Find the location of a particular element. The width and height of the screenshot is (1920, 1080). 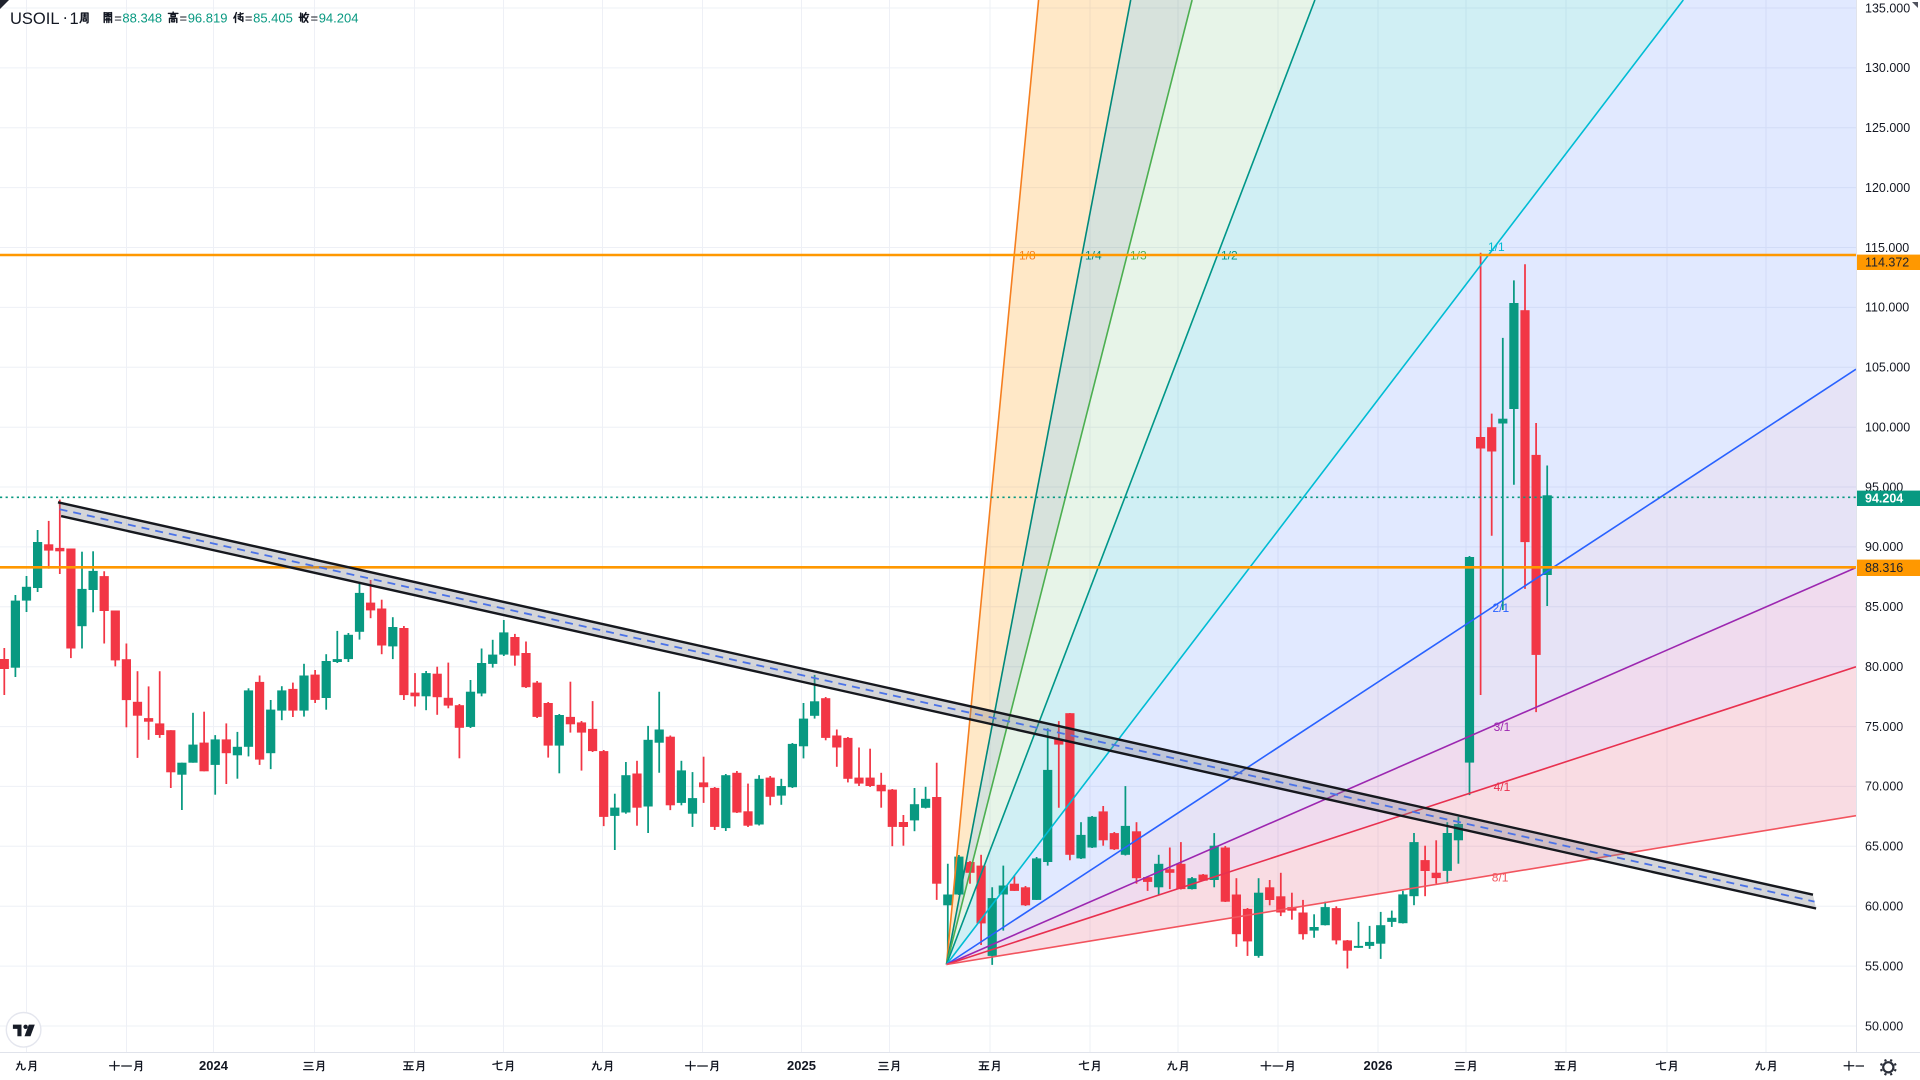

svg-text: 110.000 is located at coordinates (1887, 308).